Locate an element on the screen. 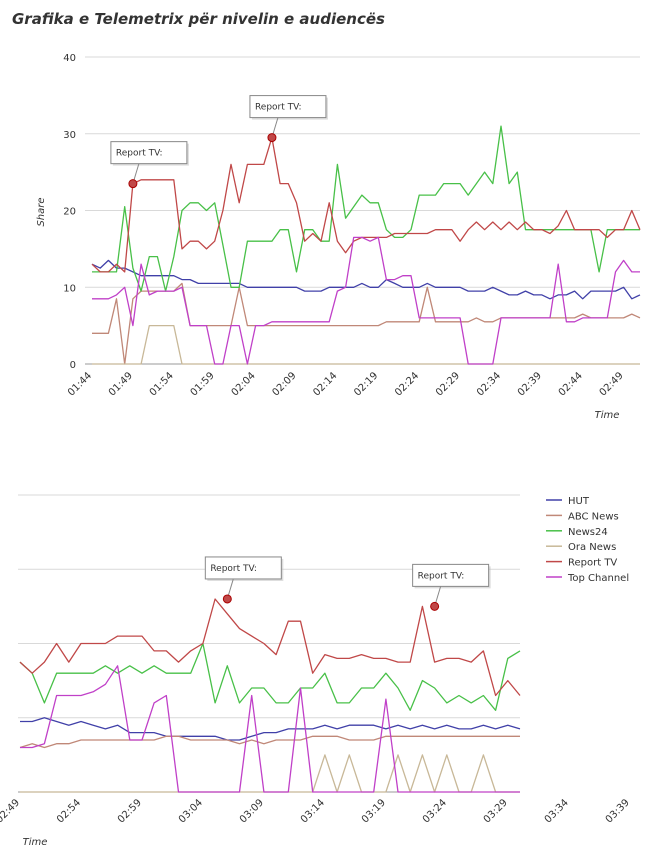 This screenshot has height=857, width=659. legend-entry: Top Channel is located at coordinates (598, 578).